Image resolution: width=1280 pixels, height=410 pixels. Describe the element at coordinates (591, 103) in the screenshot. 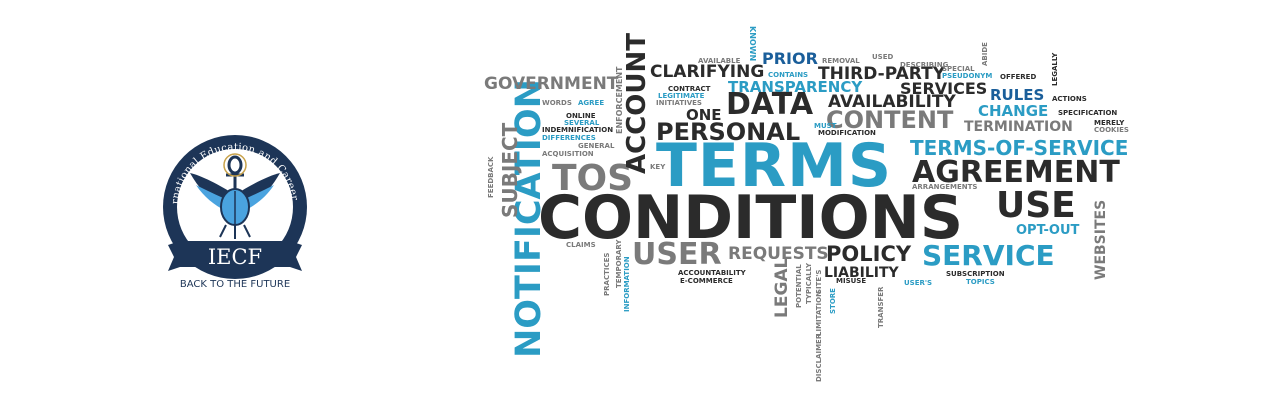

I see `word-agree: AGREE` at that location.